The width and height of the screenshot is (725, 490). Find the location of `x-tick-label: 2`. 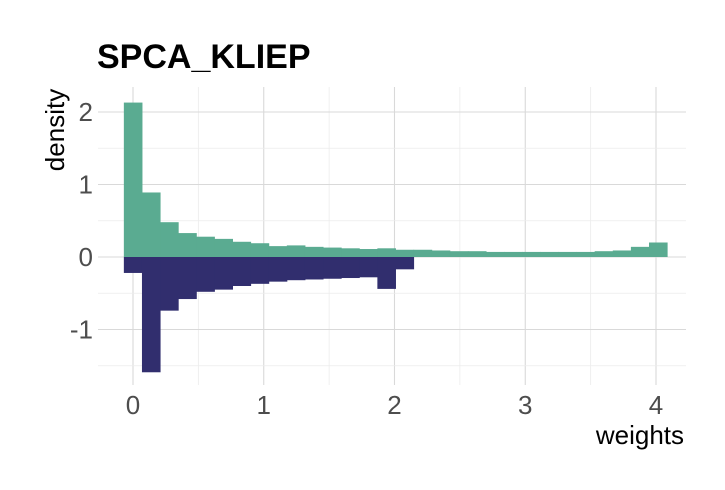

x-tick-label: 2 is located at coordinates (394, 405).